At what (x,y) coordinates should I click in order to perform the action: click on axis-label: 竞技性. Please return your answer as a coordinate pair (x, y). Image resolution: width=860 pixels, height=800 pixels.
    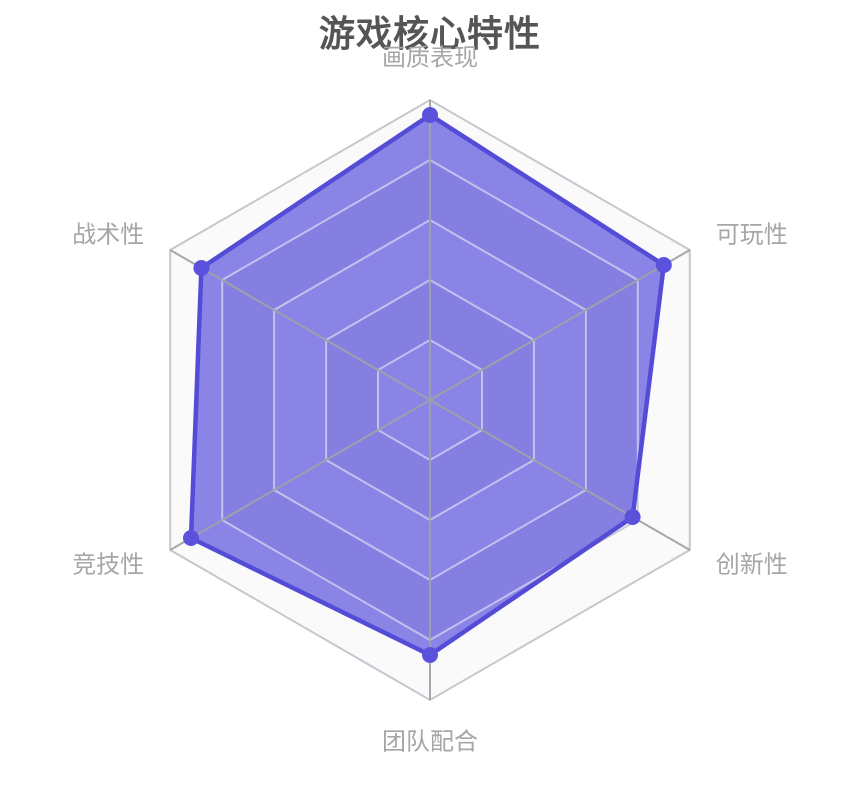
    Looking at the image, I should click on (108, 565).